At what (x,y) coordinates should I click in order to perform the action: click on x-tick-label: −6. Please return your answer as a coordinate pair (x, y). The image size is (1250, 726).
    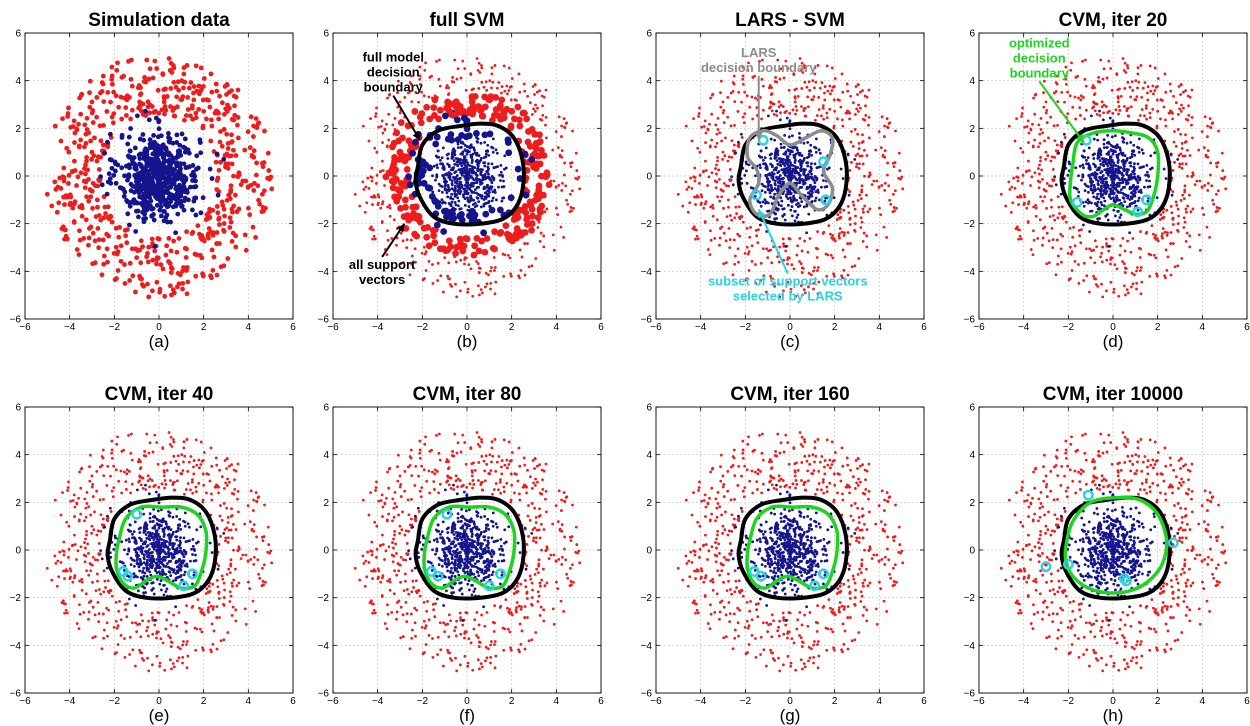
    Looking at the image, I should click on (656, 327).